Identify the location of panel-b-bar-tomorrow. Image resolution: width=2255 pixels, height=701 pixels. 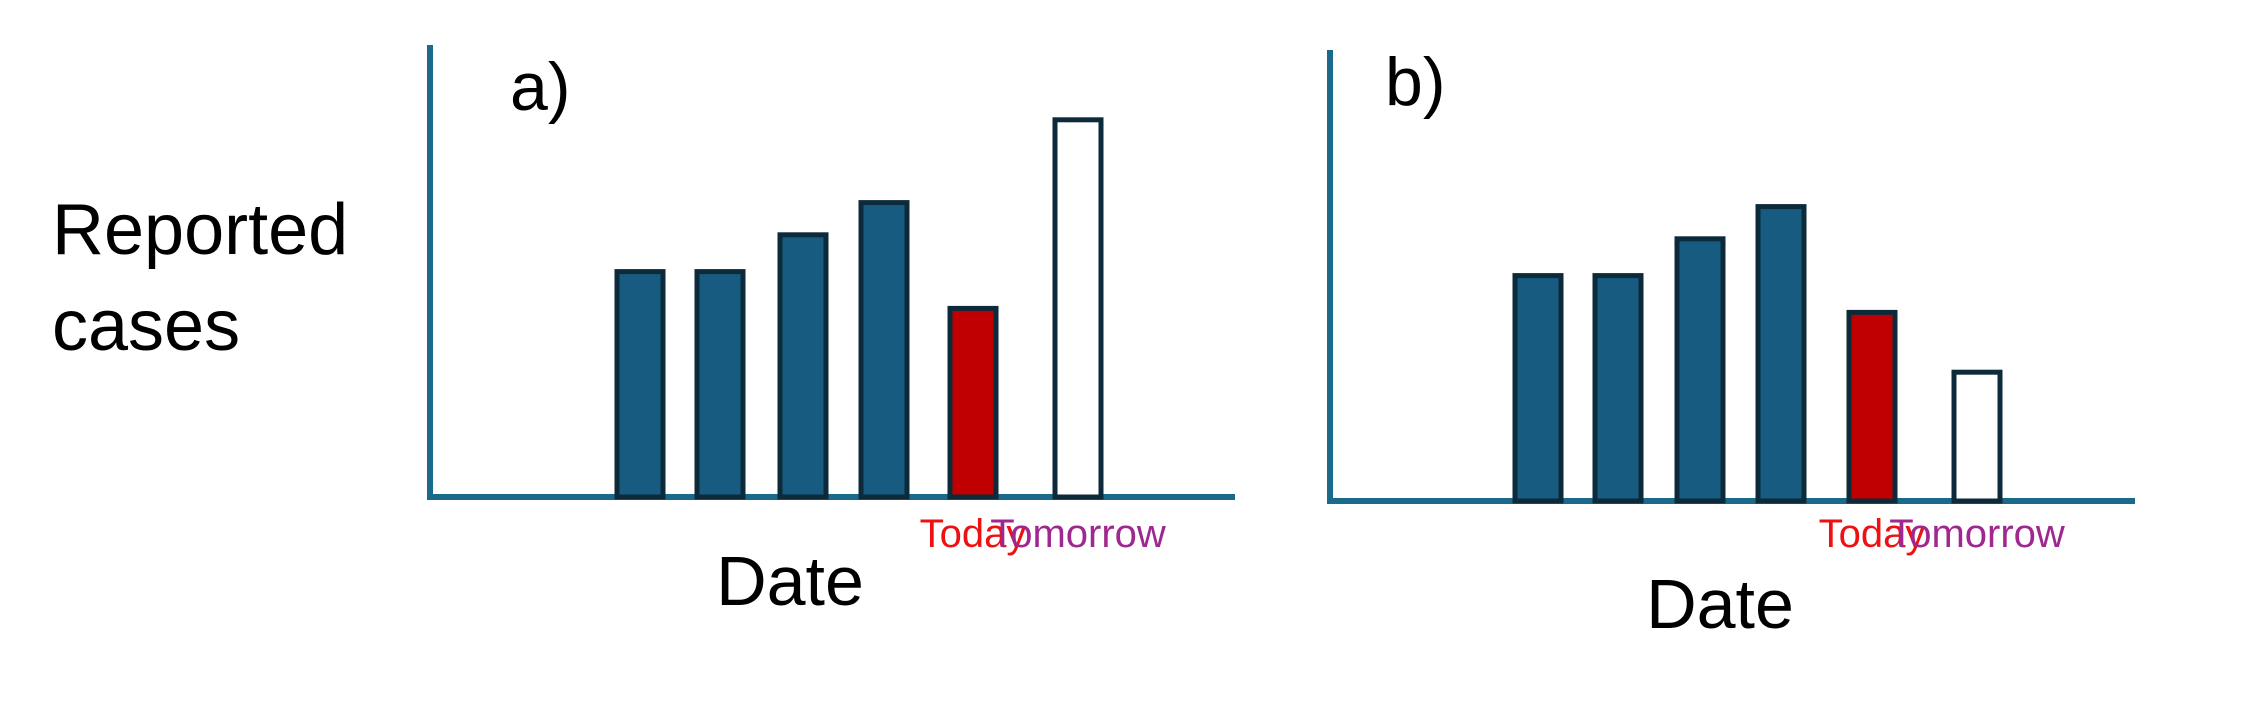
(1977, 436).